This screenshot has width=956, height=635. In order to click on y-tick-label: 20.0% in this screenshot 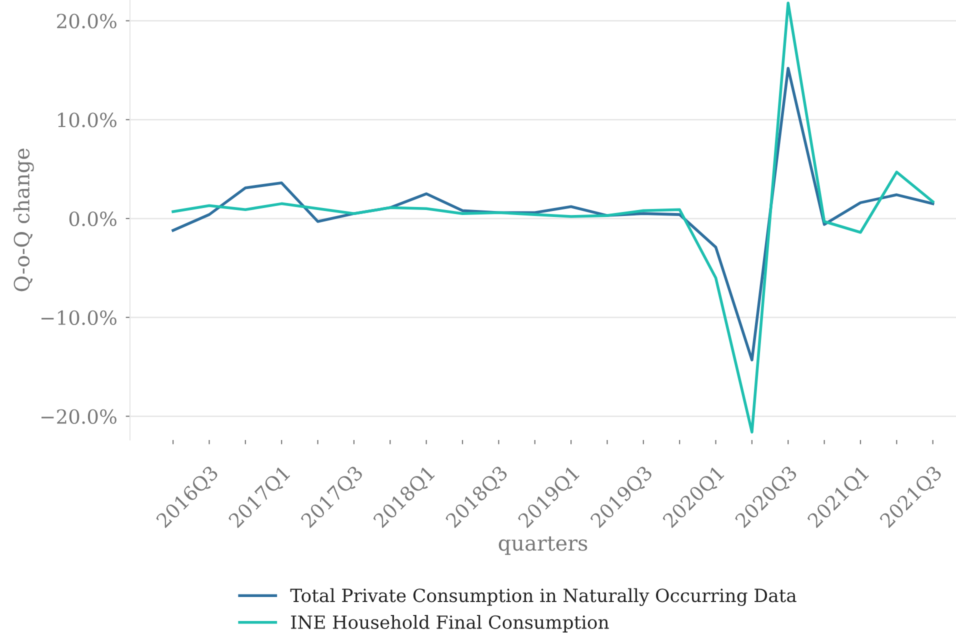, I will do `click(86, 21)`.